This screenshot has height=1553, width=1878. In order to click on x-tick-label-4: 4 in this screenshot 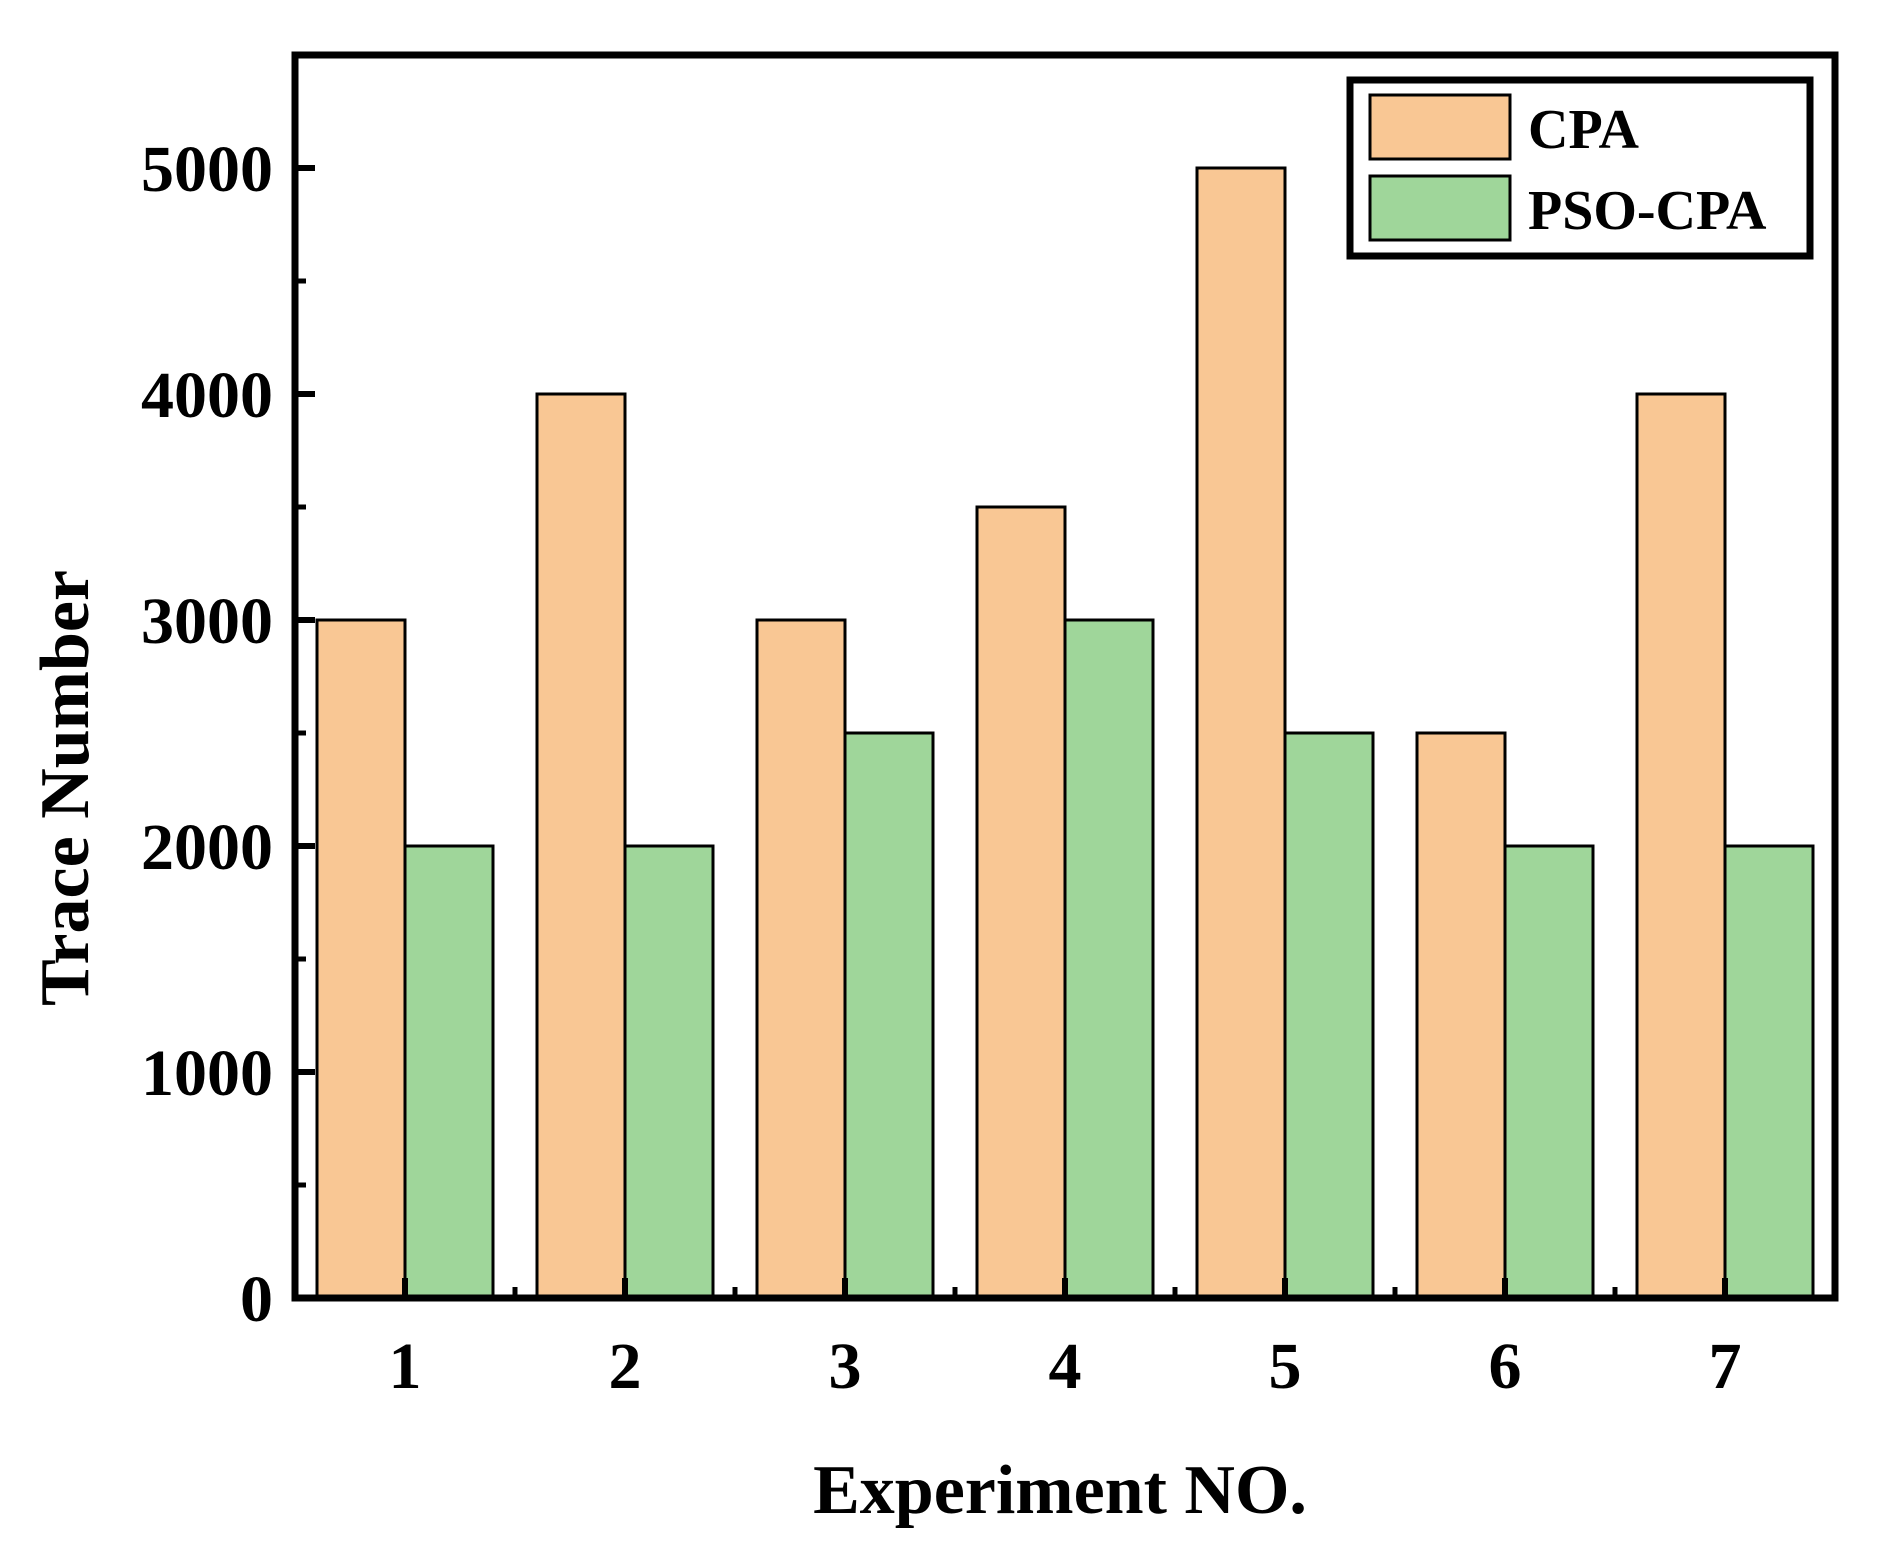, I will do `click(1065, 1366)`.